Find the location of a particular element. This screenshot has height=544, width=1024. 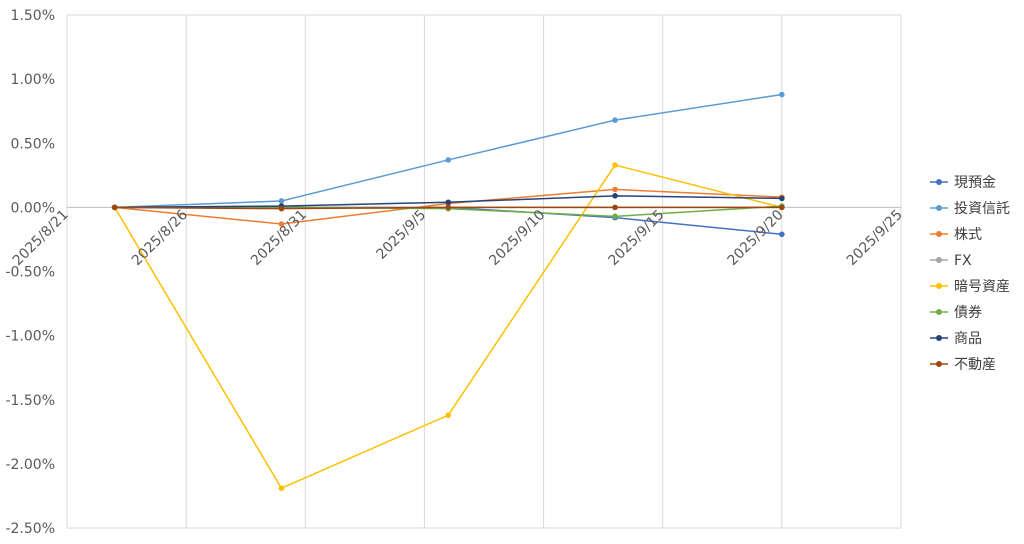

legend-item: 投資信託 is located at coordinates (970, 209).